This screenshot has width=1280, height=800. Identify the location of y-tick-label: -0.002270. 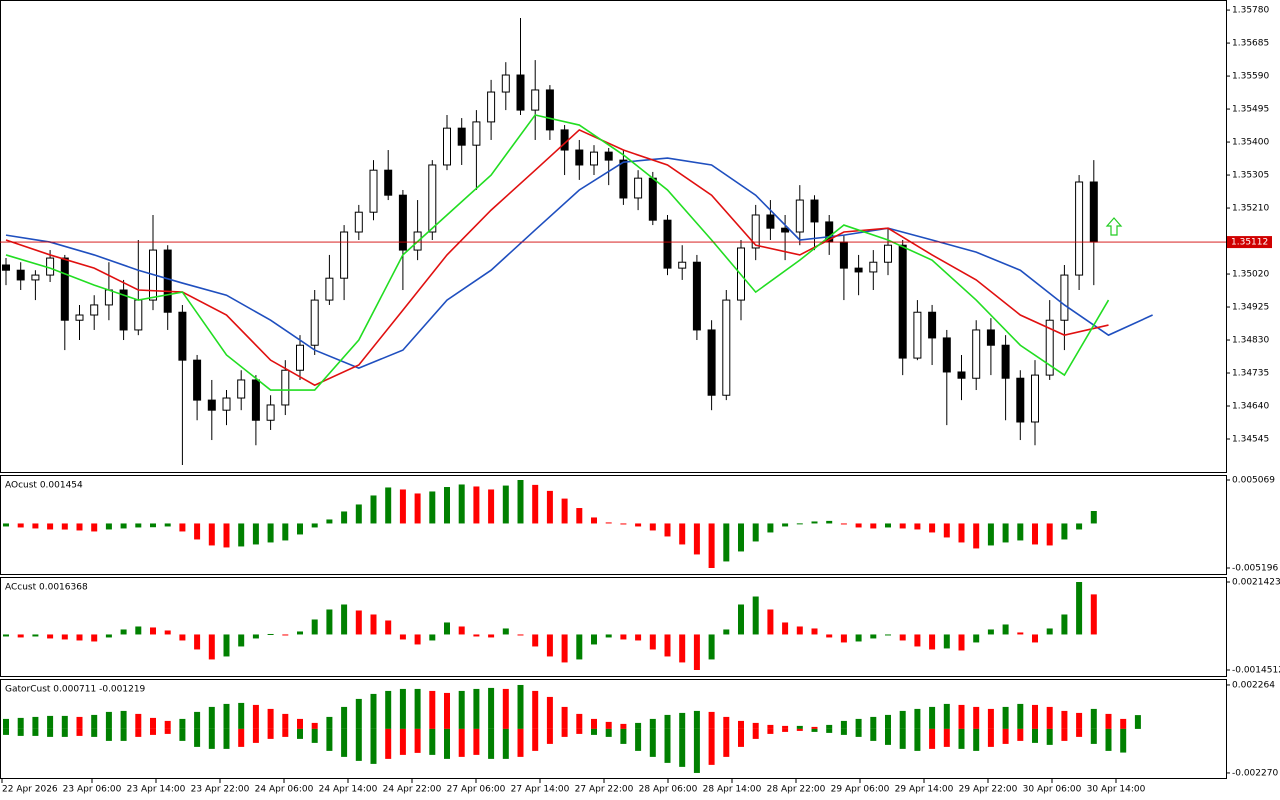
(1255, 773).